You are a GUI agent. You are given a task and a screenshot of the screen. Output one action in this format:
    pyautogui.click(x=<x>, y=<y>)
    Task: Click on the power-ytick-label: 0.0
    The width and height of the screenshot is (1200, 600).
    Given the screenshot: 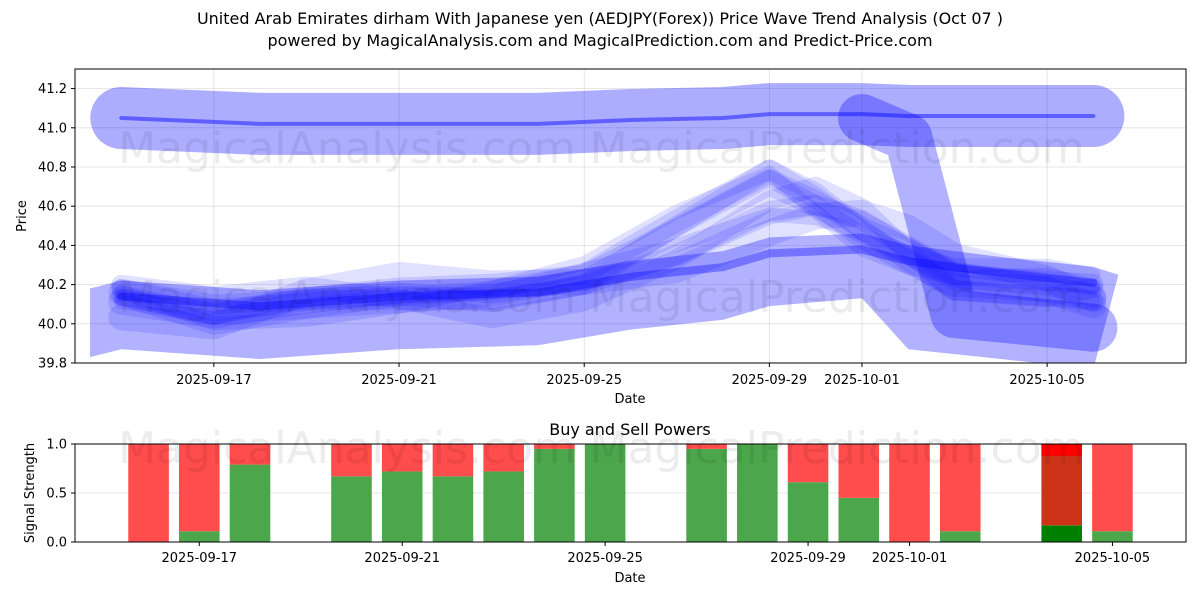 What is the action you would take?
    pyautogui.click(x=56, y=543)
    